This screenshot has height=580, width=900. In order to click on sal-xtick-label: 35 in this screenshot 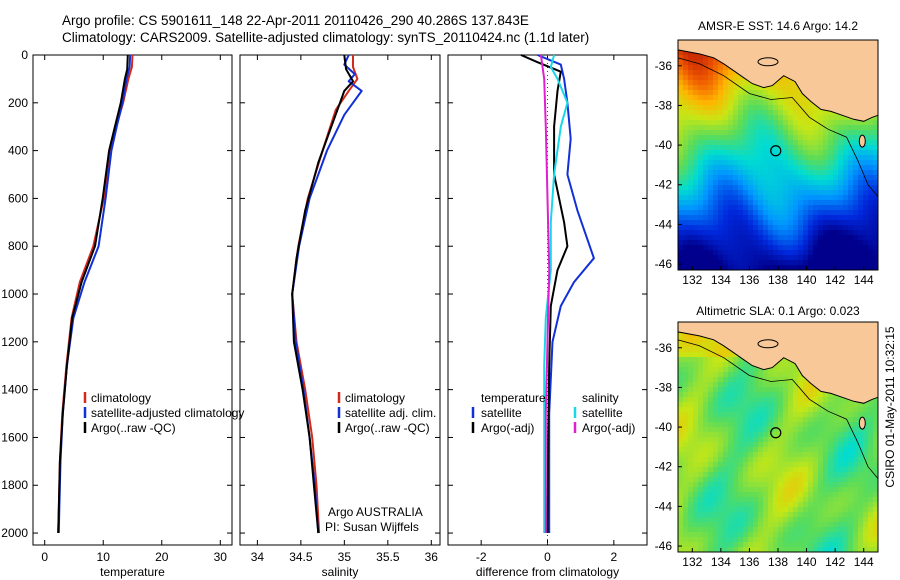, I will do `click(345, 557)`.